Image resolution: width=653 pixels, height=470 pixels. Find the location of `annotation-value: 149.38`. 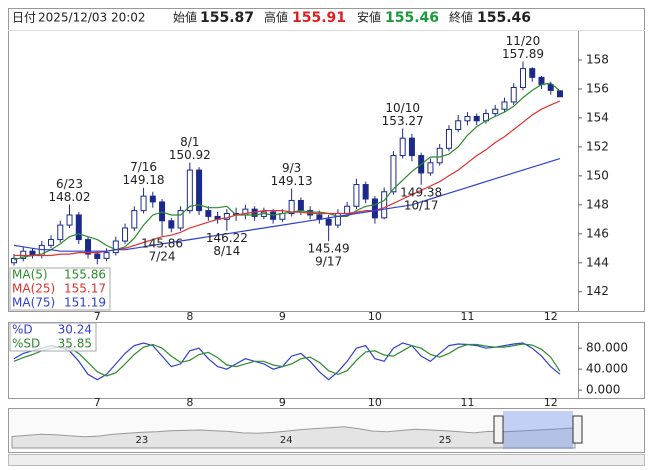

annotation-value: 149.38 is located at coordinates (421, 192).